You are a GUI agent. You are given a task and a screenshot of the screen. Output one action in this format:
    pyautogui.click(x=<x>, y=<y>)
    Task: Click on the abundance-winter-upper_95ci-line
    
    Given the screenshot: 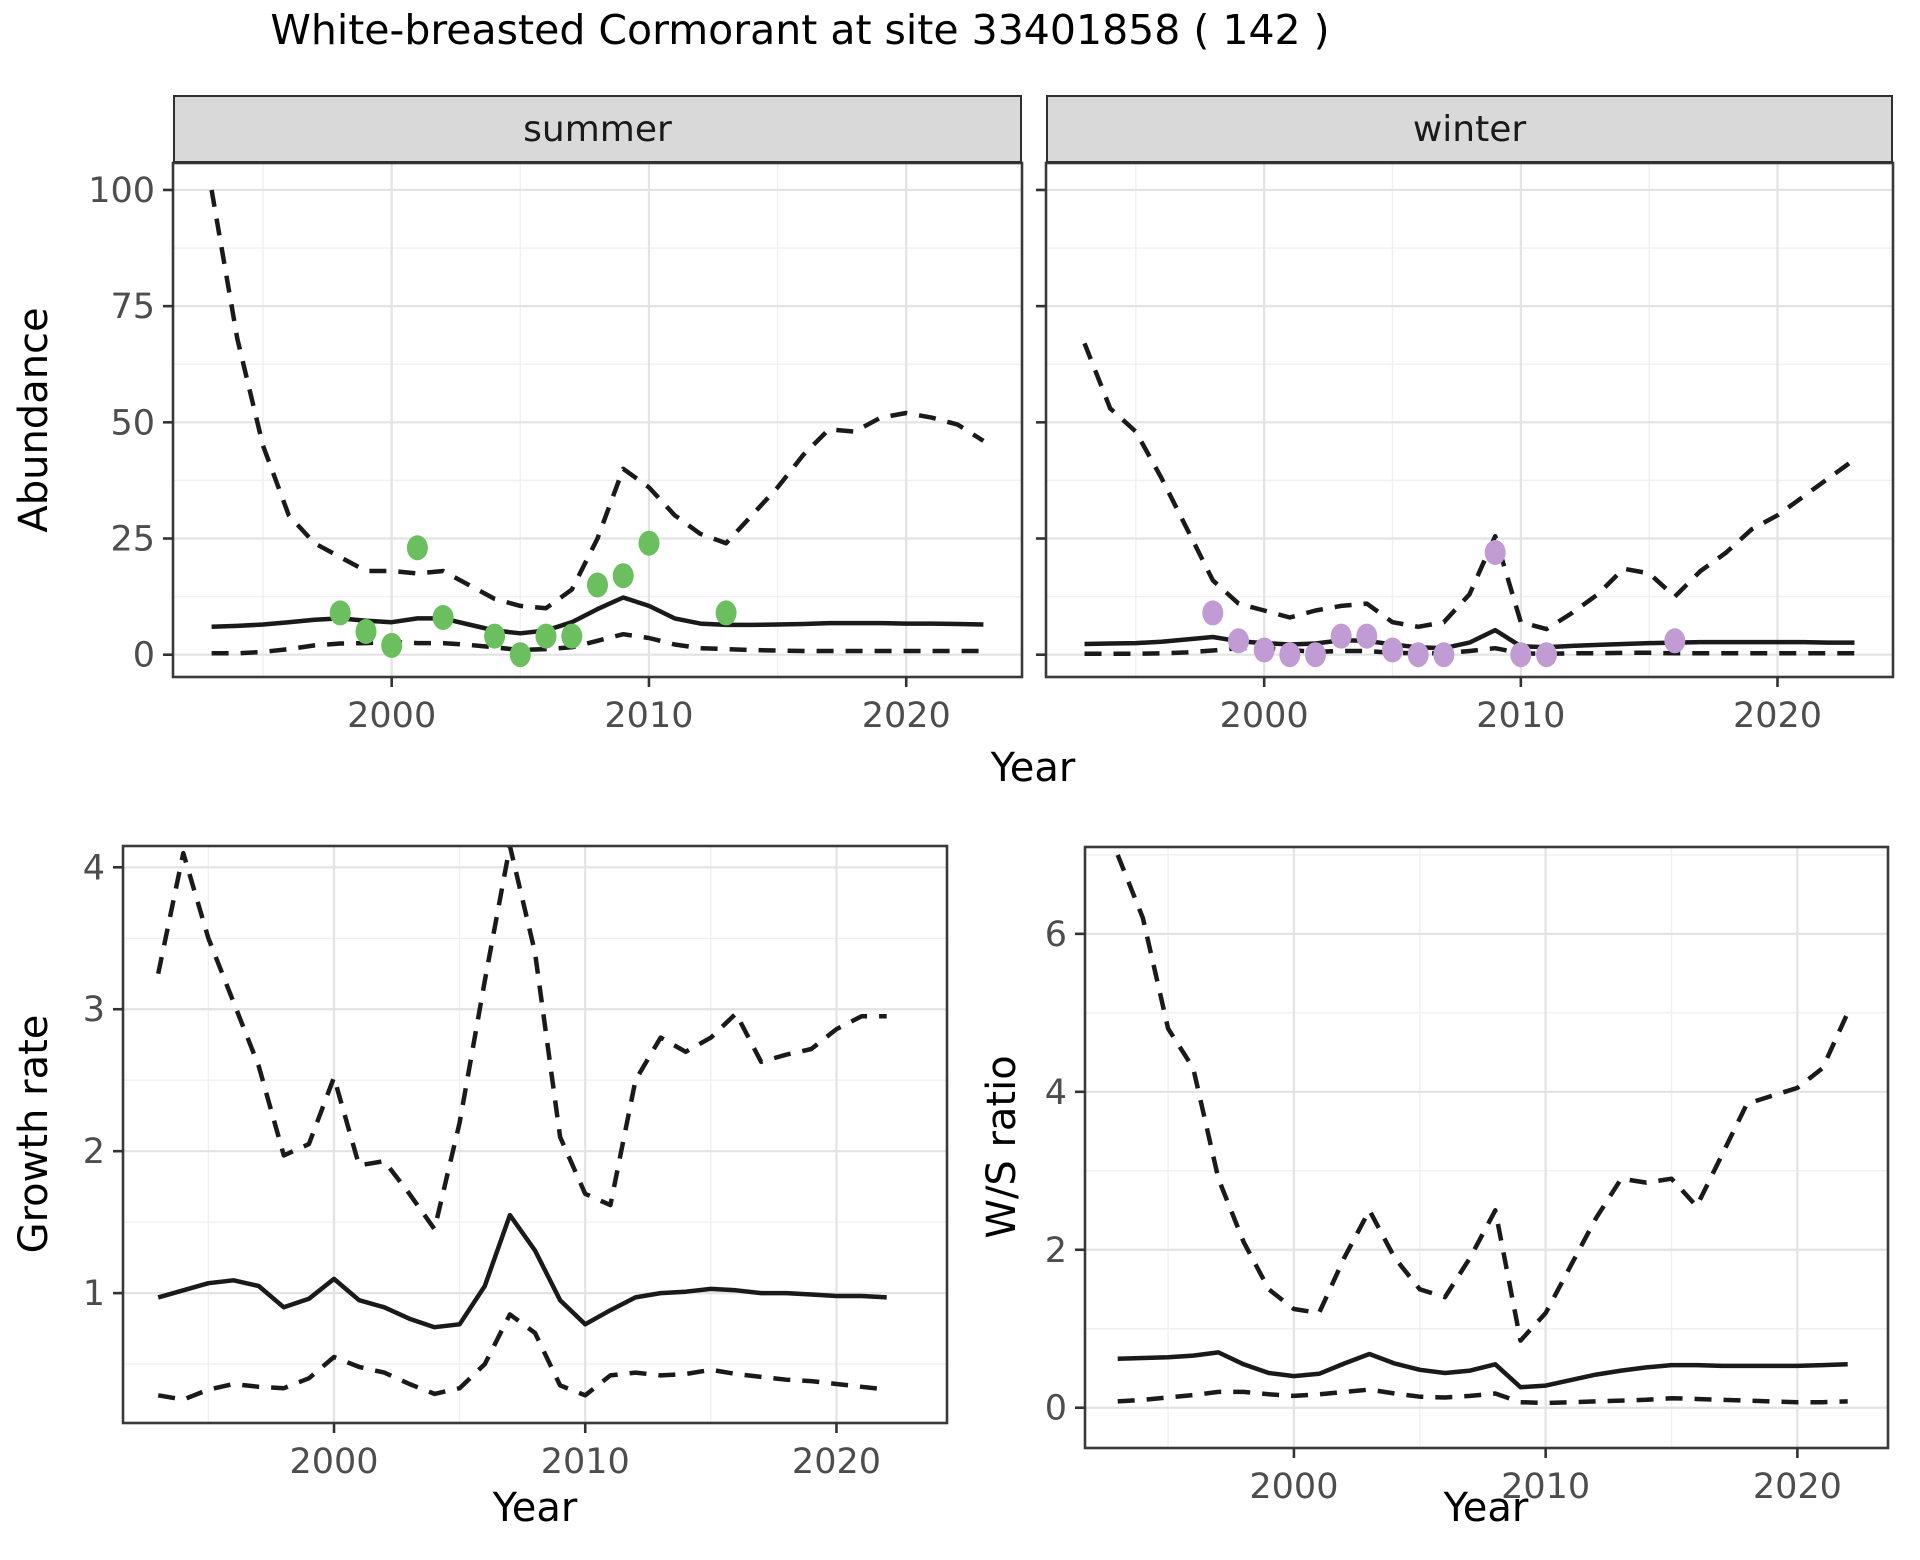 What is the action you would take?
    pyautogui.click(x=1469, y=487)
    